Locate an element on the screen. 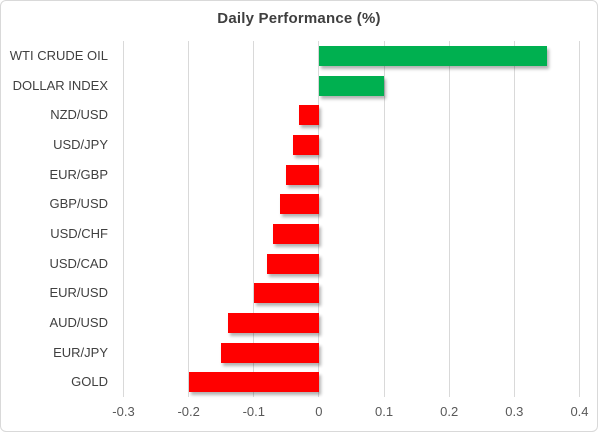 The image size is (600, 434). bar-usd-cad is located at coordinates (292, 263).